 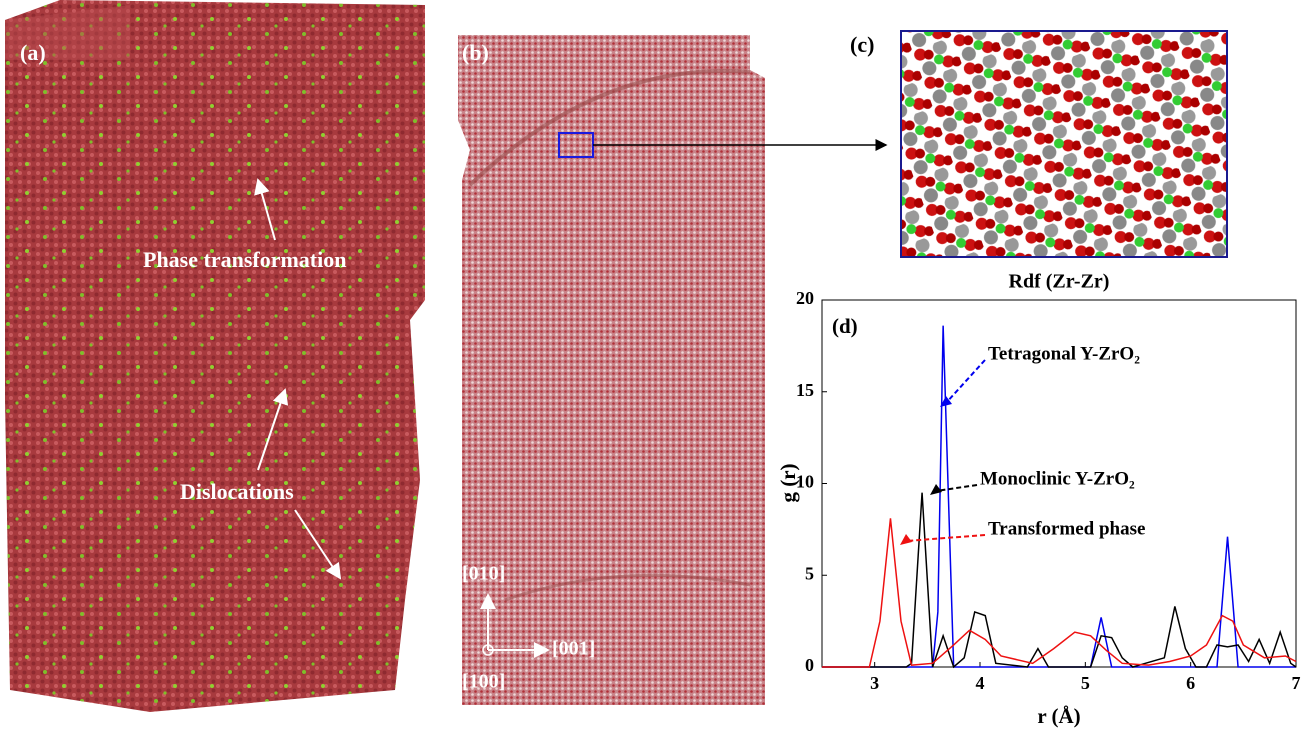 I want to click on x-tick-label: 5, so click(x=1085, y=683).